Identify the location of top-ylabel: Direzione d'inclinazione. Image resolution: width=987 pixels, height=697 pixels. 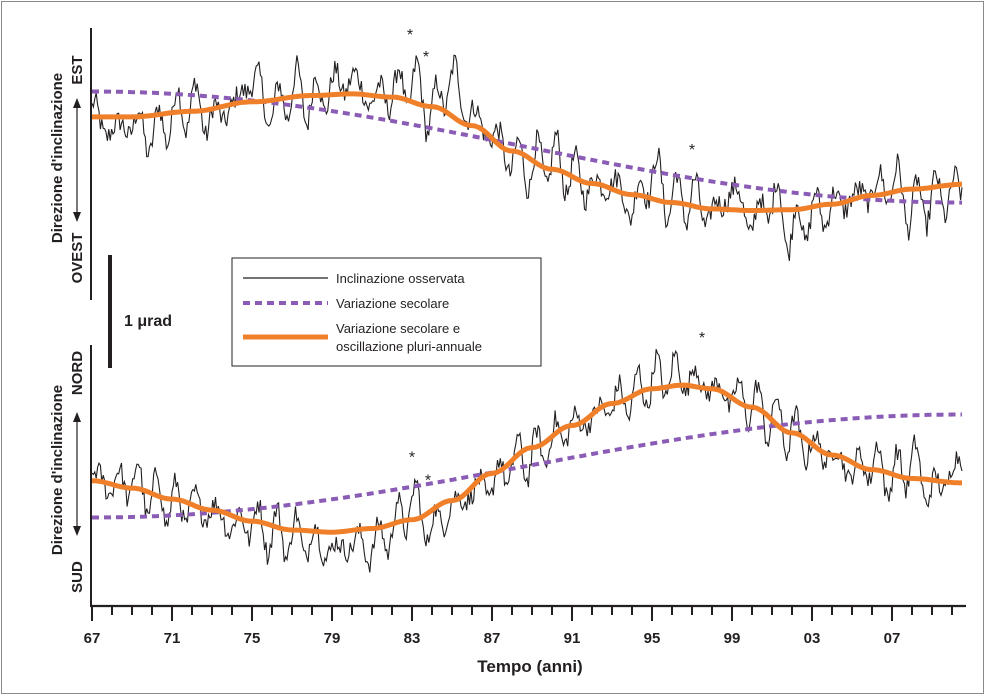
(57, 158).